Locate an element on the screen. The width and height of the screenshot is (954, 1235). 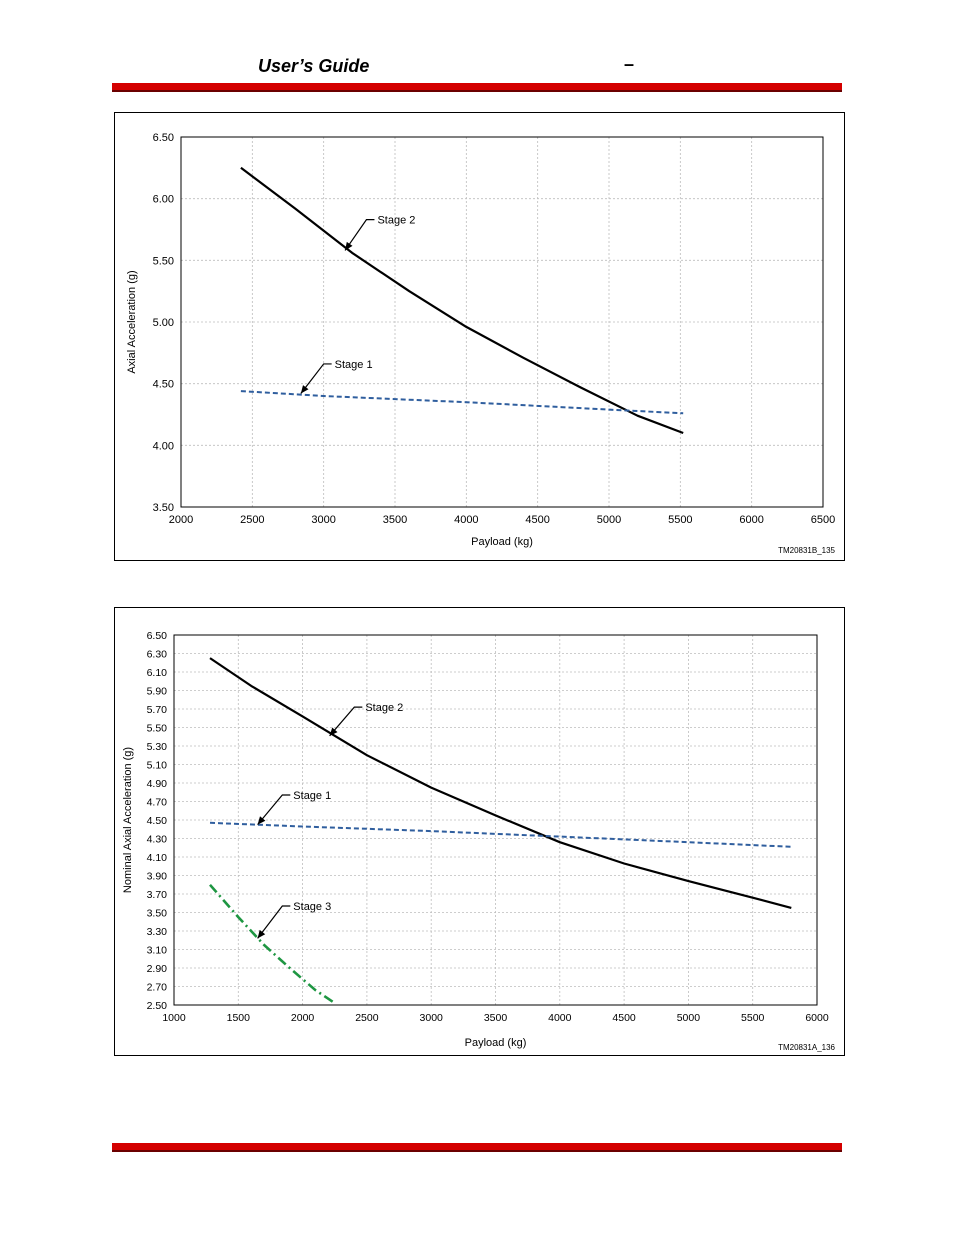
y-tick-label: 3.30 is located at coordinates (157, 932).